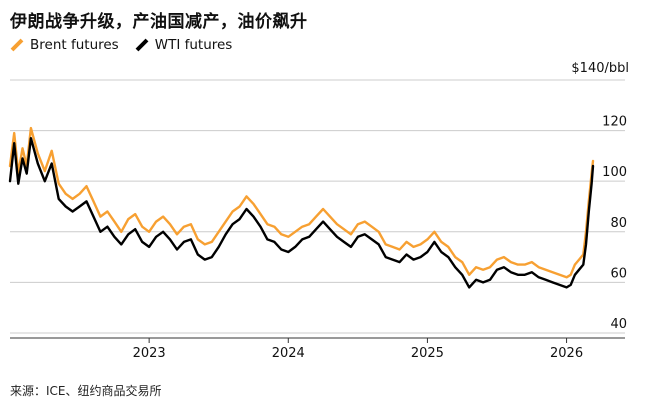  What do you see at coordinates (614, 122) in the screenshot?
I see `y-tick-label-120: 120` at bounding box center [614, 122].